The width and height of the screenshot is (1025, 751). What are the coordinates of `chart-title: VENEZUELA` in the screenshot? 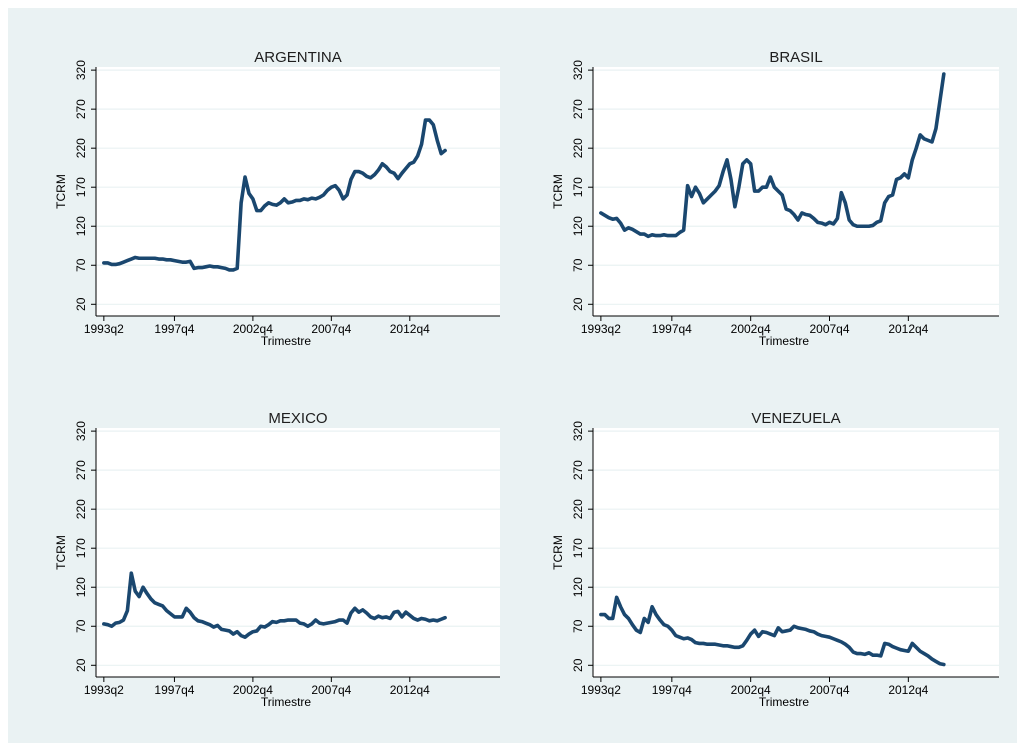 It's located at (795, 418).